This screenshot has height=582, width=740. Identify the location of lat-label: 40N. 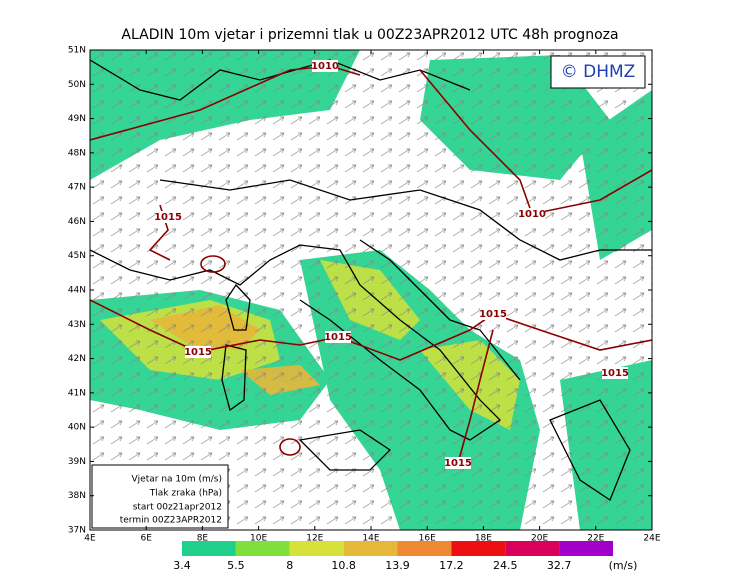
(77, 428).